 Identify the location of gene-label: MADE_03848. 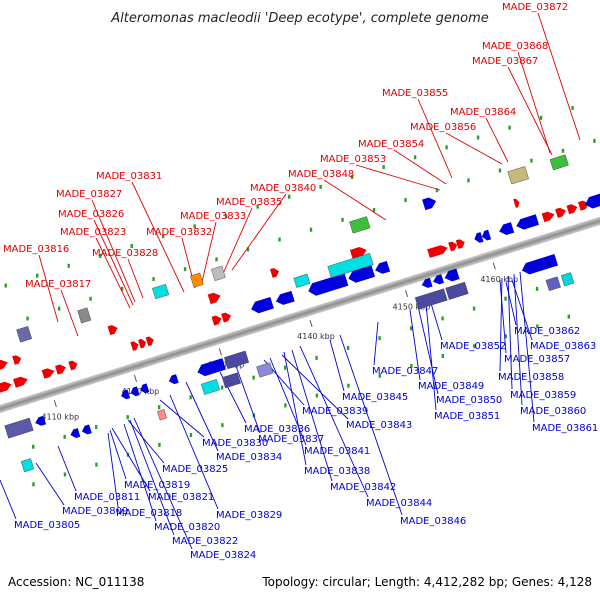
(321, 174).